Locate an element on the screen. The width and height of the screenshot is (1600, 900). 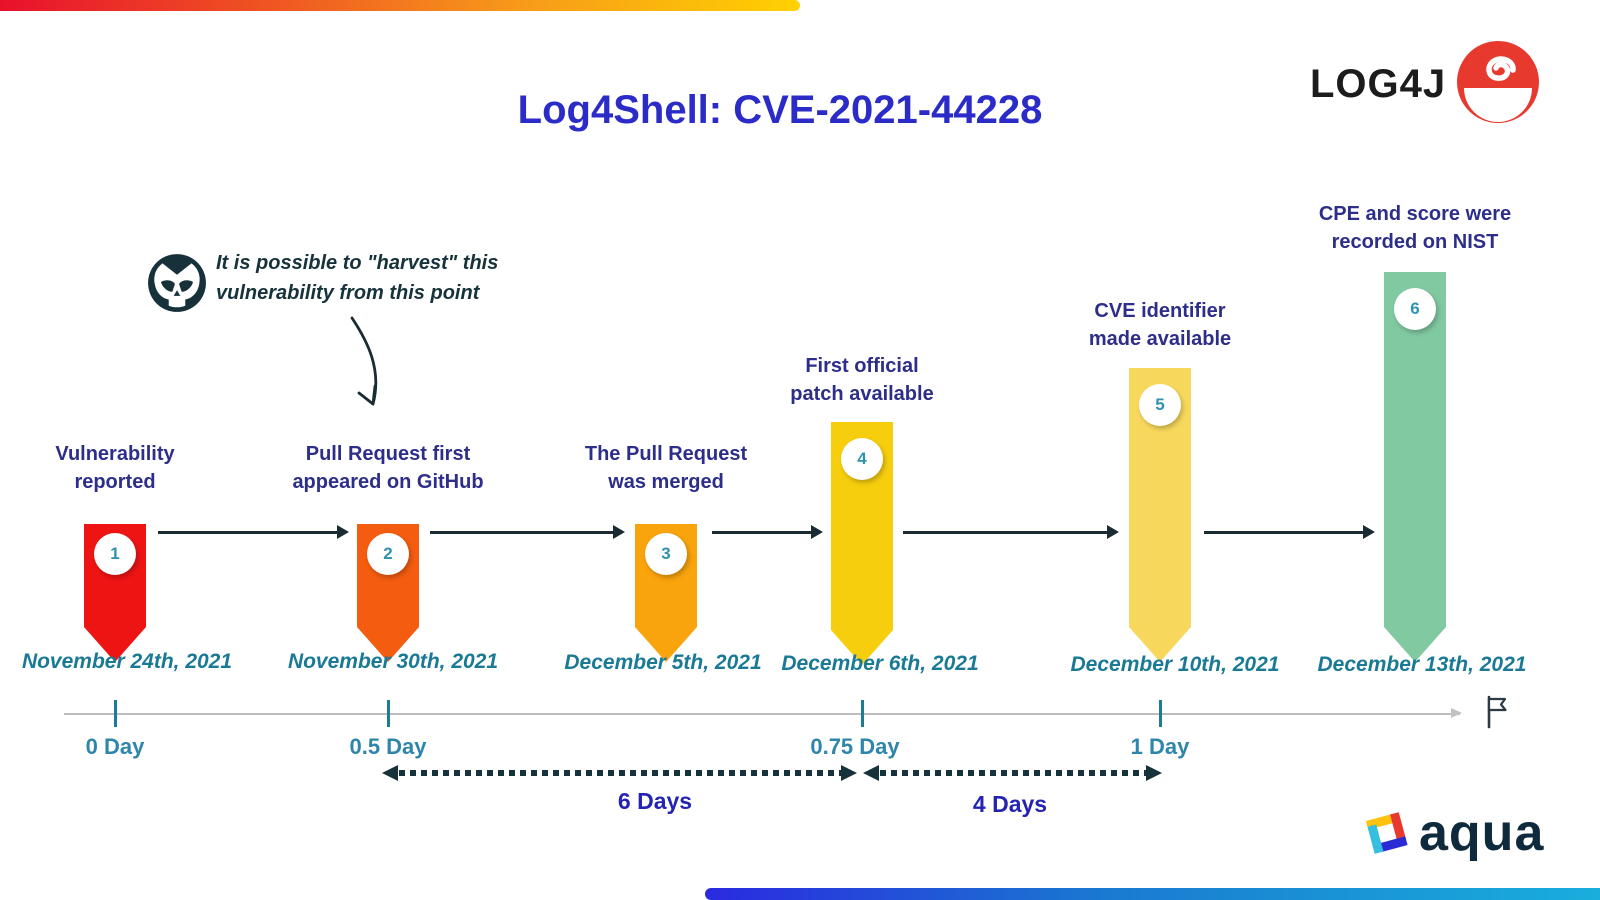
event-label-3-line1: The Pull Request is located at coordinates (666, 454).